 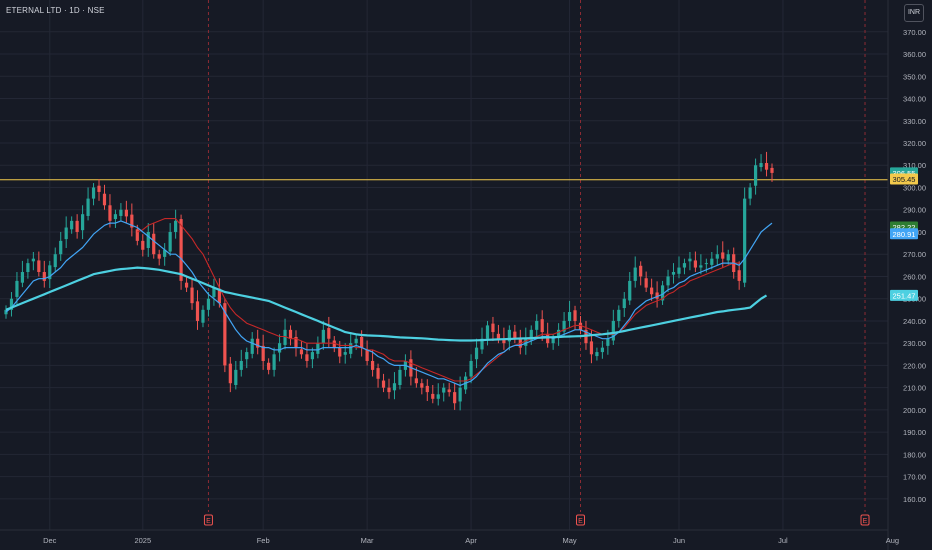 I want to click on y-tick-label: 190.00, so click(x=914, y=432).